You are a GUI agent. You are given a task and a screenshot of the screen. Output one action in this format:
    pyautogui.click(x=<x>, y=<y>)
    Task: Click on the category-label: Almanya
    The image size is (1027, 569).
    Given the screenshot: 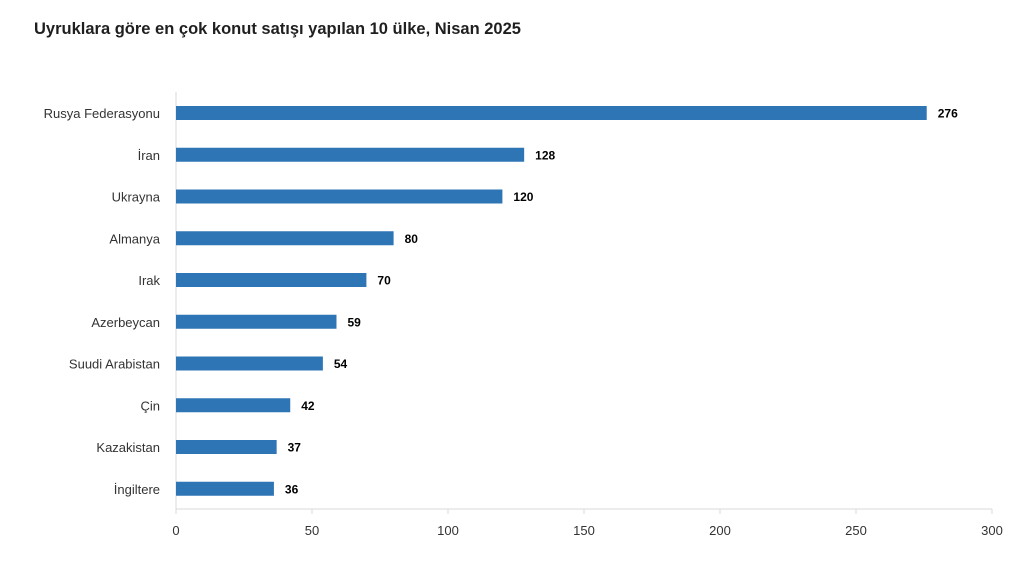 What is the action you would take?
    pyautogui.click(x=134, y=238)
    